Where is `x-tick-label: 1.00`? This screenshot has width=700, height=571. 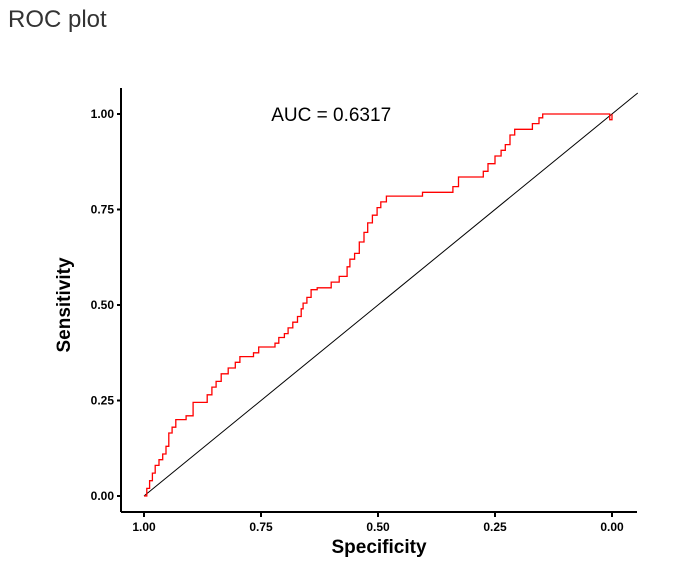 x-tick-label: 1.00 is located at coordinates (144, 527).